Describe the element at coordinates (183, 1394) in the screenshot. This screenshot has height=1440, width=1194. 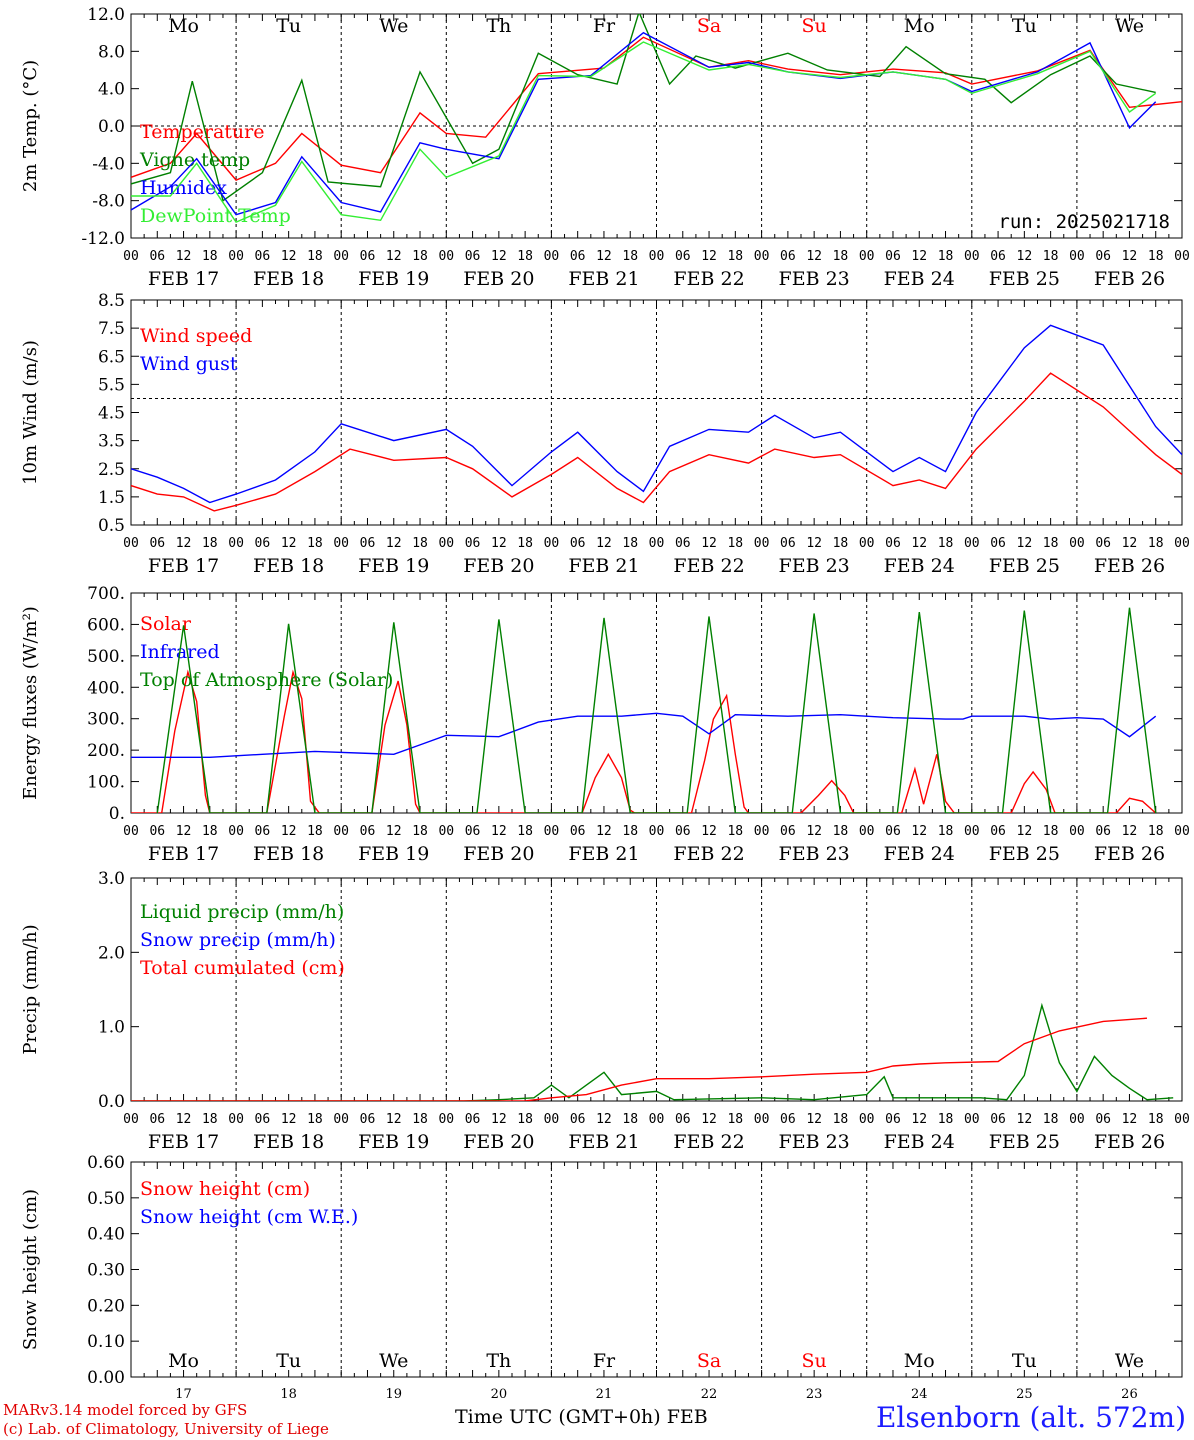
I see `date-number-label: 17` at that location.